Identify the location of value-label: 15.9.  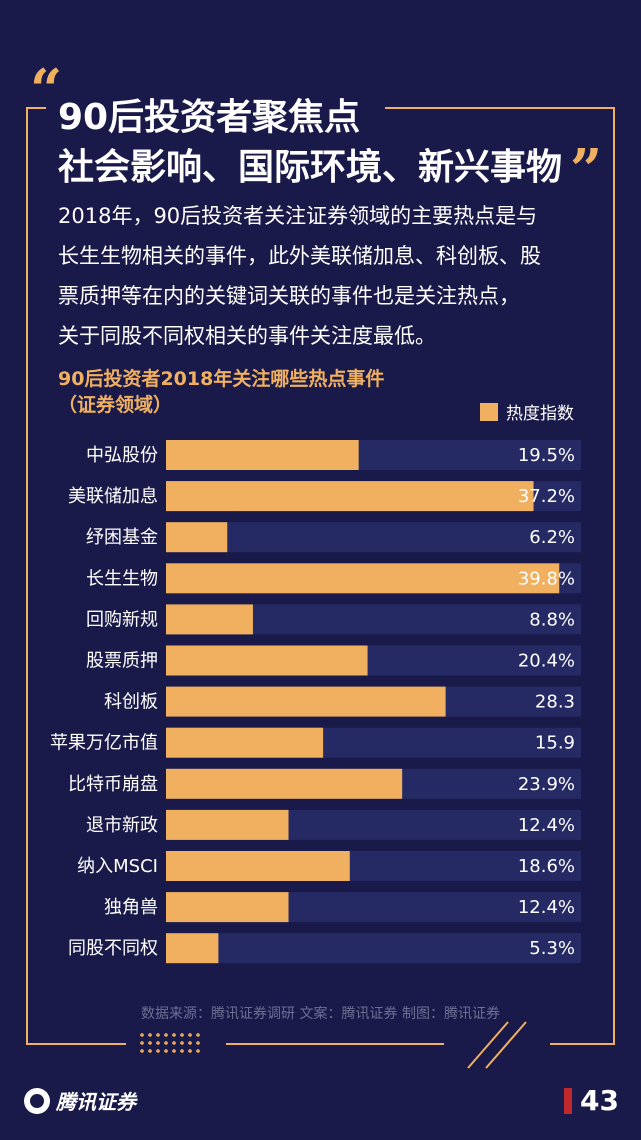
(555, 743).